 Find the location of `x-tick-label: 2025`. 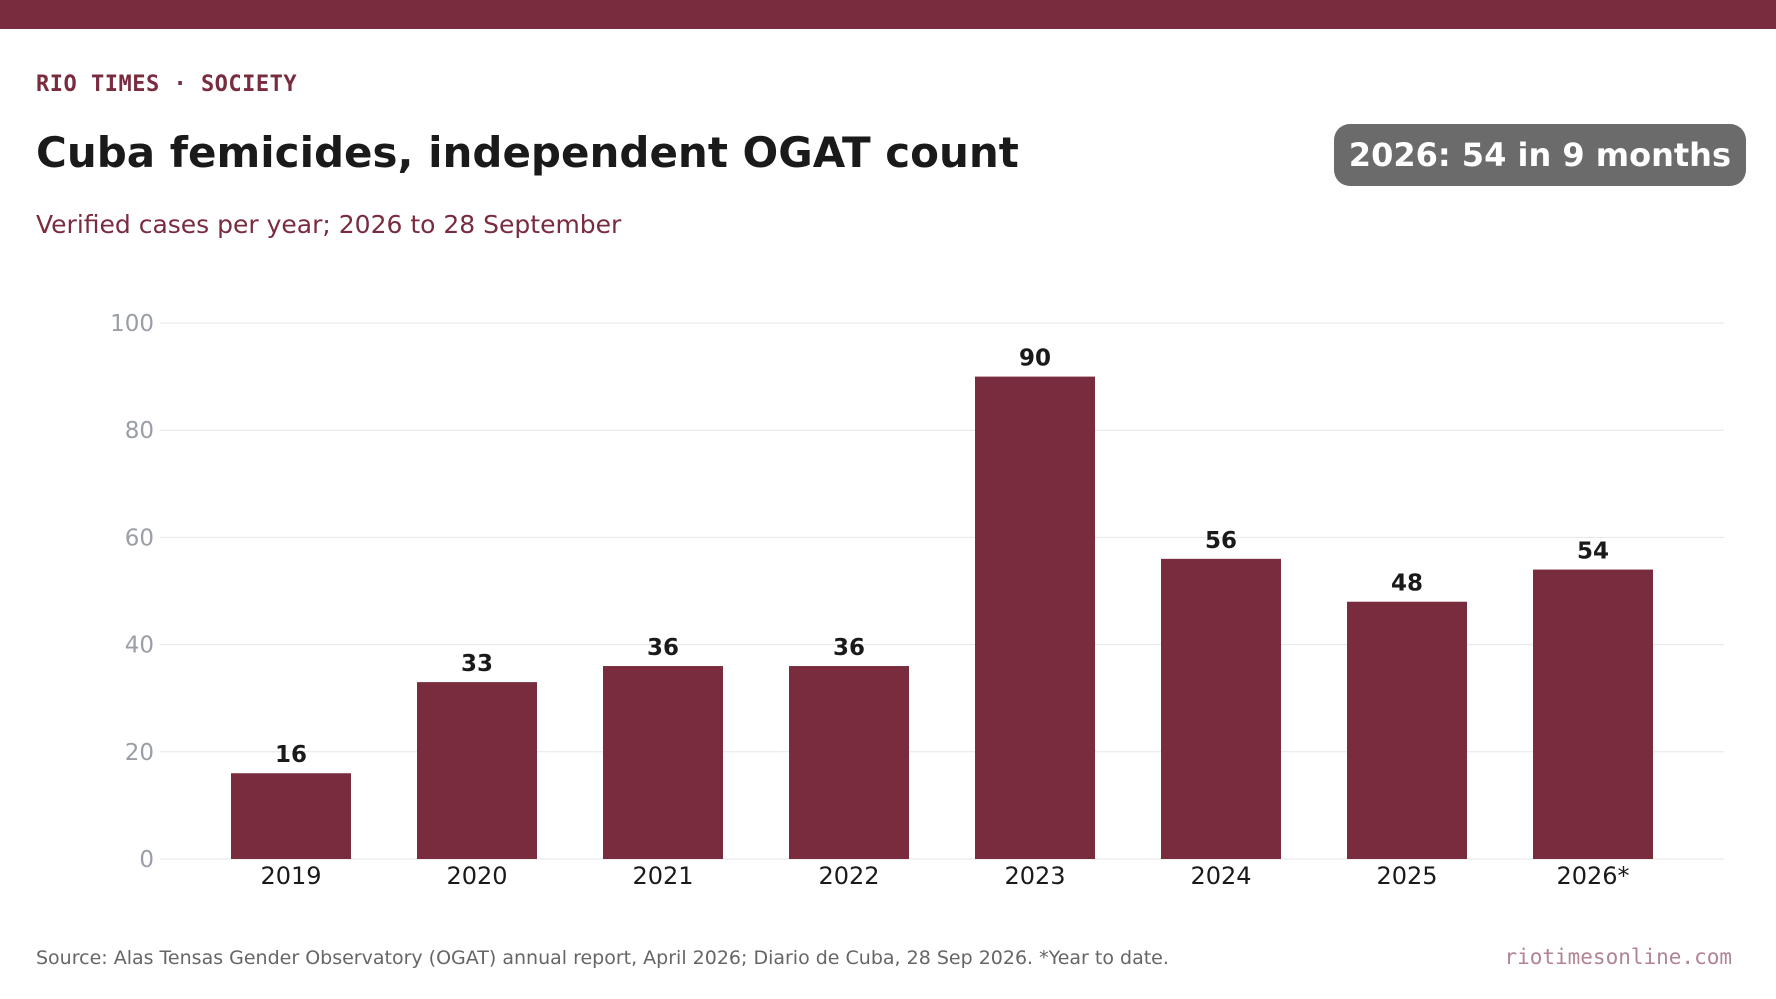

x-tick-label: 2025 is located at coordinates (1406, 876).